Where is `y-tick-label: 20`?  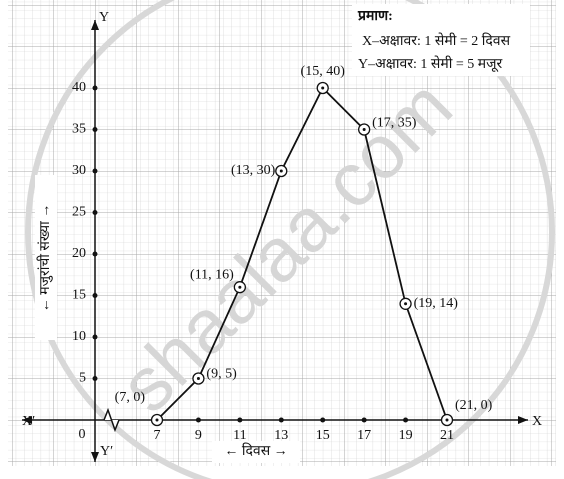 y-tick-label: 20 is located at coordinates (79, 253).